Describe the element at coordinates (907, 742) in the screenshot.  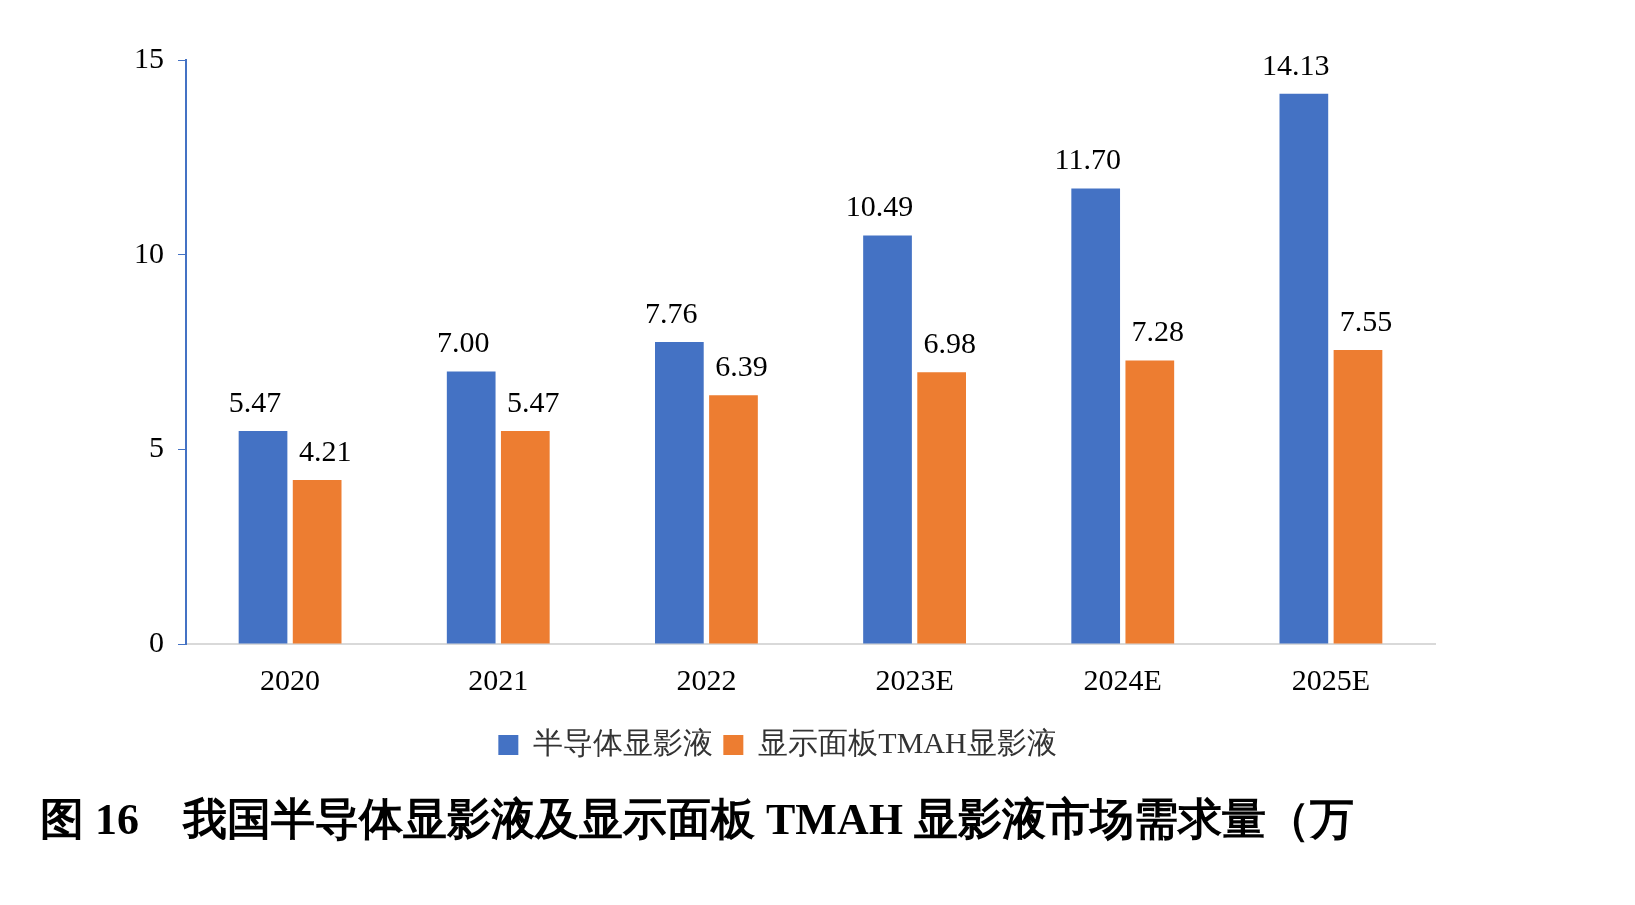
I see `legend-label: 显示面板TMAH显影液` at that location.